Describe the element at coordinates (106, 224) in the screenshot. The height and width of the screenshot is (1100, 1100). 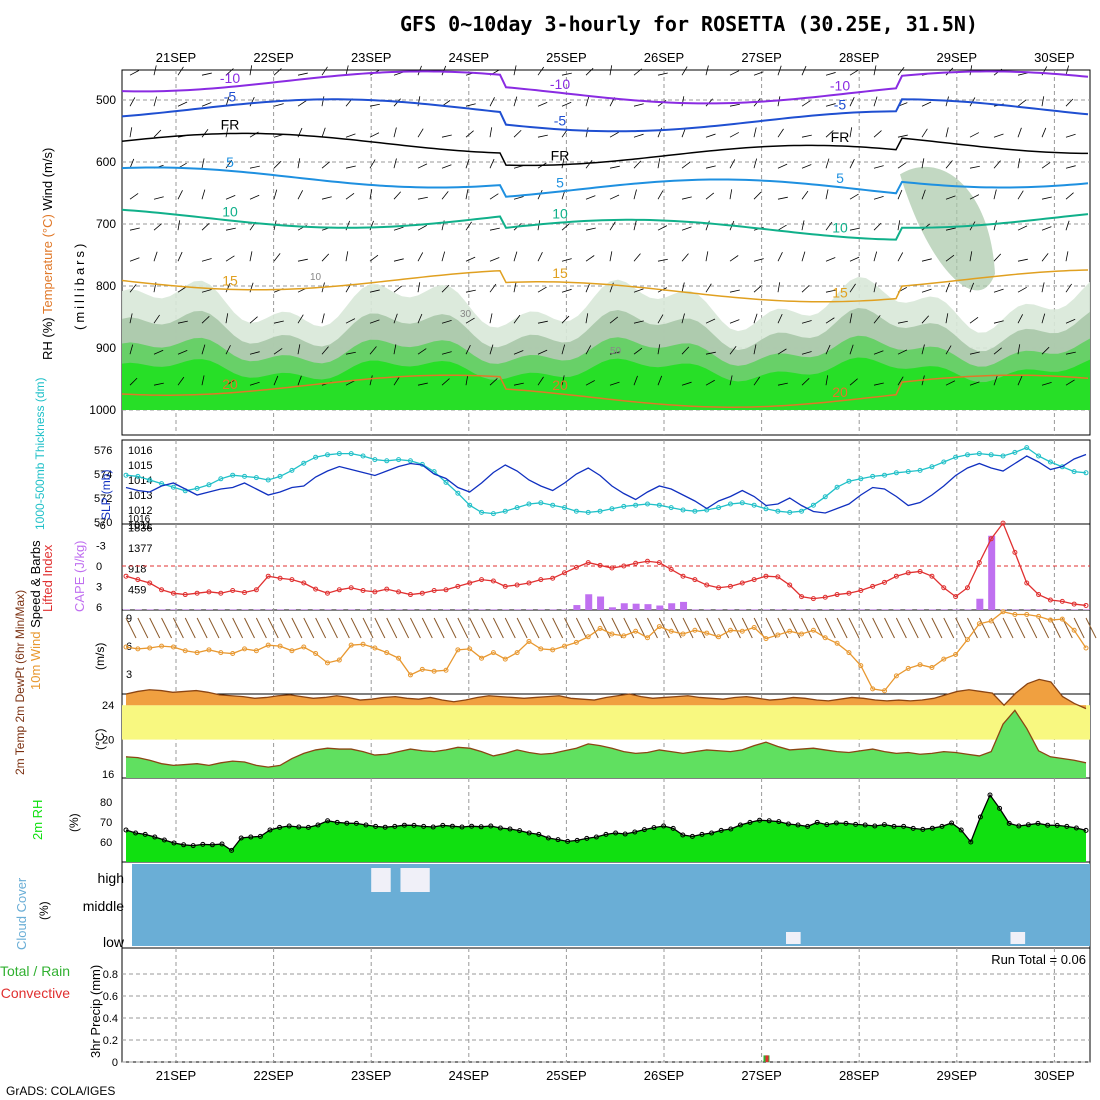
I see `pressure-tick-label: 700` at that location.